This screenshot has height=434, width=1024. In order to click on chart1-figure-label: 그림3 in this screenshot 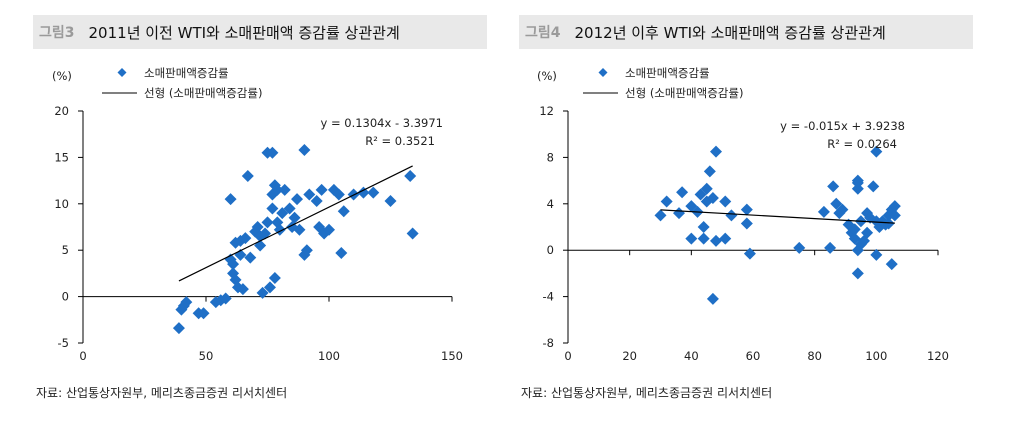, I will do `click(57, 33)`.